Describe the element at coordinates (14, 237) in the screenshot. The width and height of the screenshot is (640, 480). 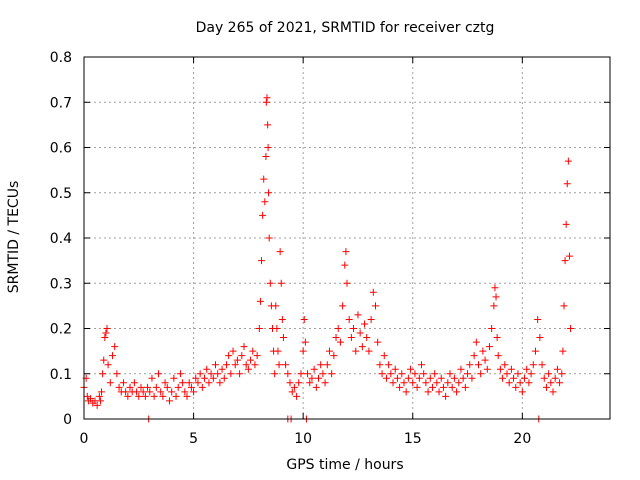
I see `y-axis-label: SRMTID / TECUs` at that location.